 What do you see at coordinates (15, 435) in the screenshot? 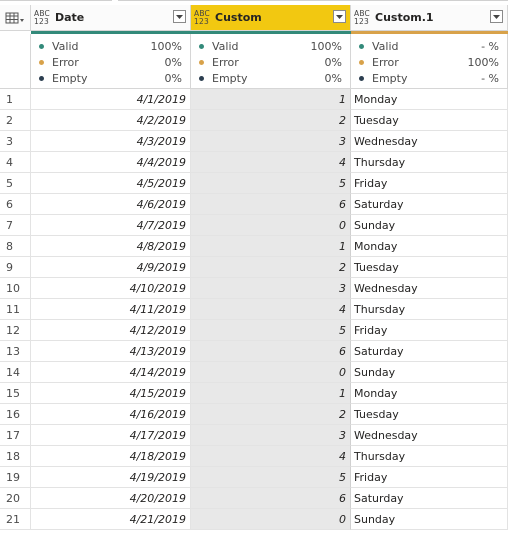
I see `row-number: 17` at bounding box center [15, 435].